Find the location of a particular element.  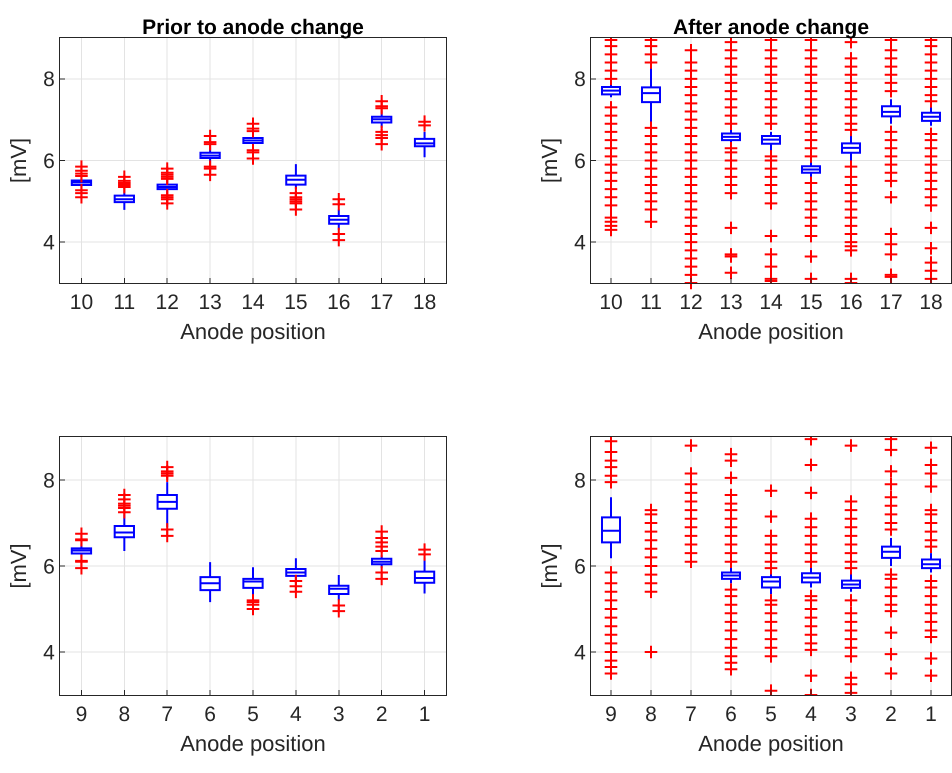

chart-title: After anode change is located at coordinates (771, 27).